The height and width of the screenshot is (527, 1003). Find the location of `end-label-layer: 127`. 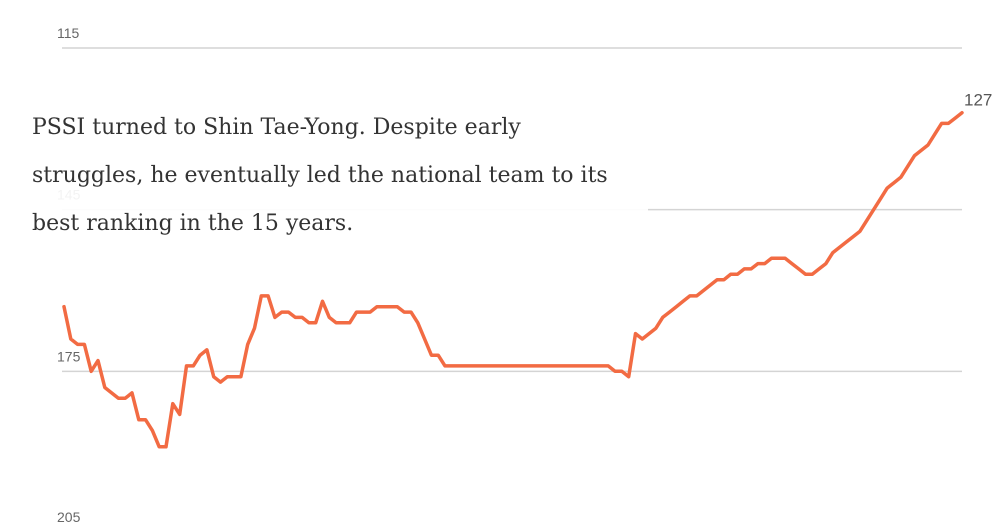

end-label-layer: 127 is located at coordinates (978, 100).